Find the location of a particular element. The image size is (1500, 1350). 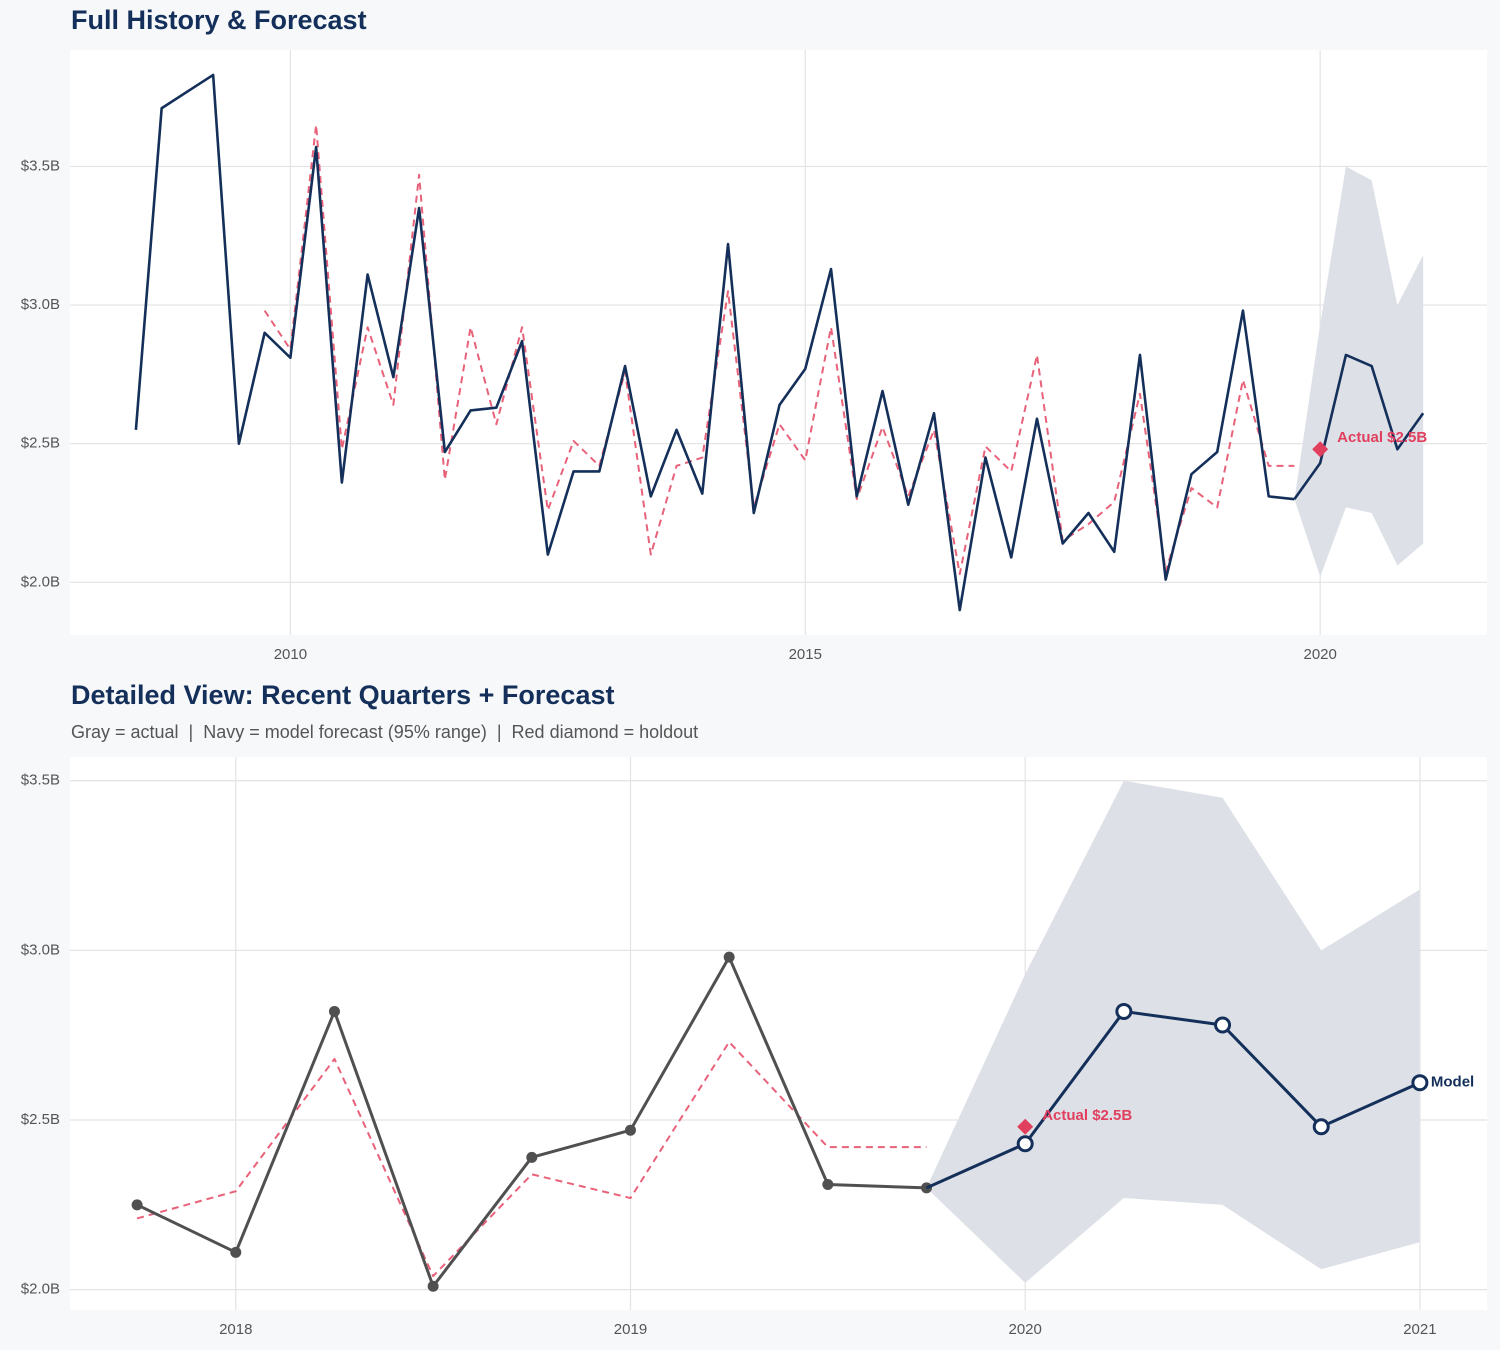

x-tick-label: 2010 is located at coordinates (290, 654).